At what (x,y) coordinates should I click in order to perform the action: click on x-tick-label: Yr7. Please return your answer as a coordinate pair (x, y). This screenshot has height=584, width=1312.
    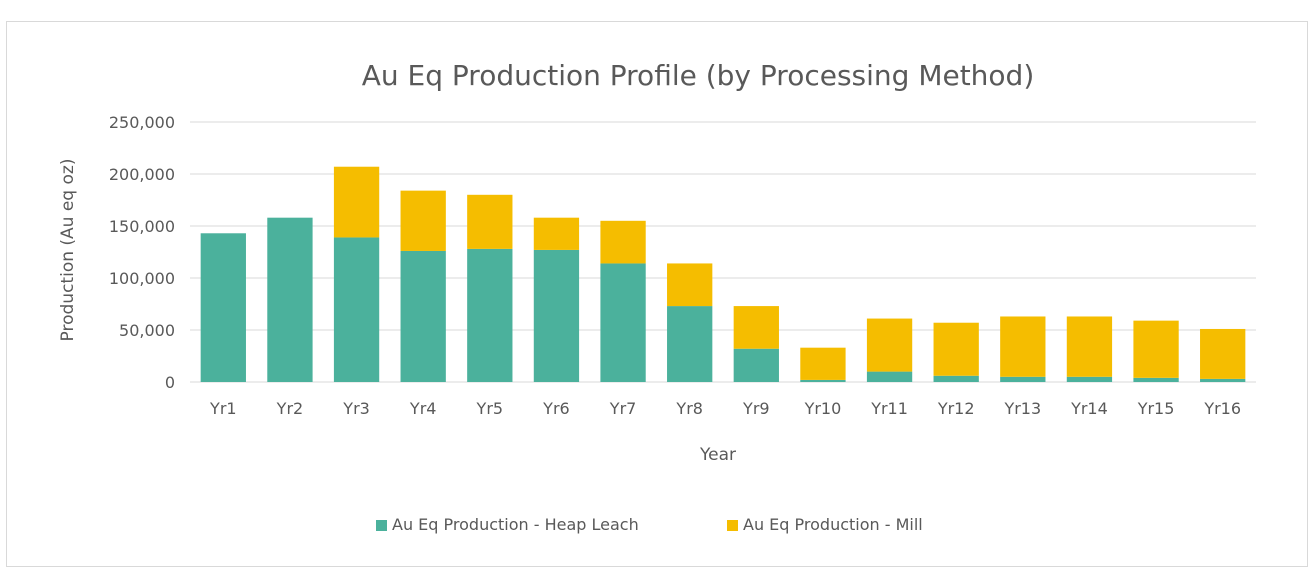
    Looking at the image, I should click on (623, 408).